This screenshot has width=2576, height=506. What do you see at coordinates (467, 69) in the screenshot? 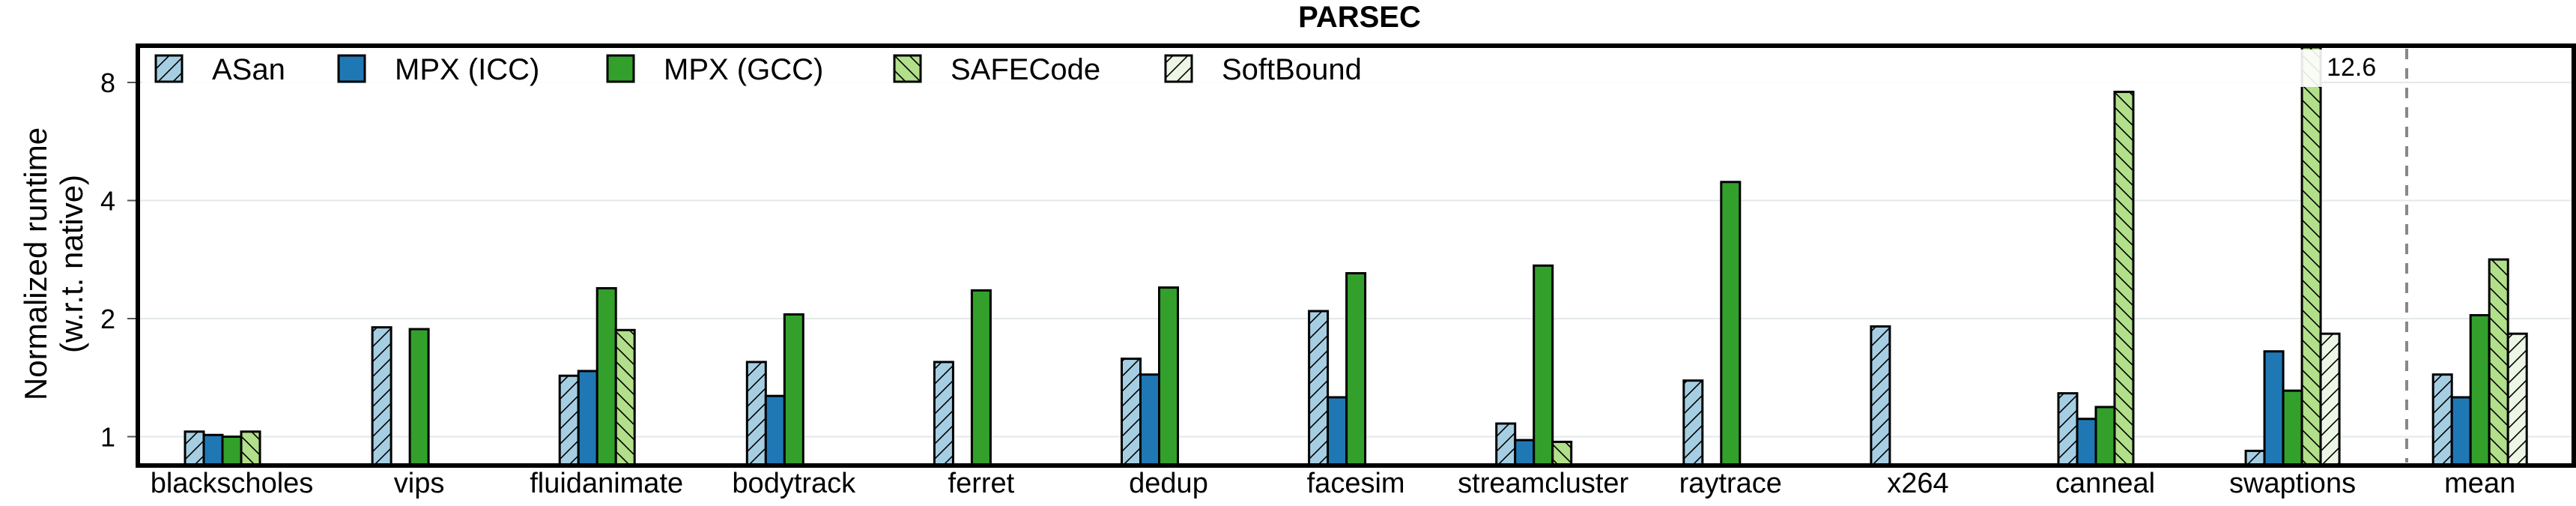
I see `legend-label: MPX (ICC)` at bounding box center [467, 69].